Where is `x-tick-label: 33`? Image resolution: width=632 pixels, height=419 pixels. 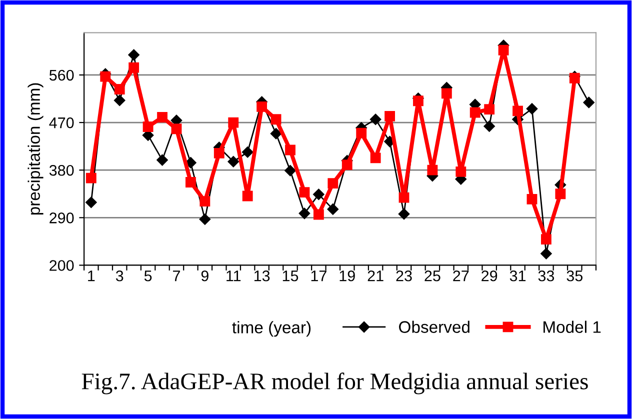
x-tick-label: 33 is located at coordinates (546, 276).